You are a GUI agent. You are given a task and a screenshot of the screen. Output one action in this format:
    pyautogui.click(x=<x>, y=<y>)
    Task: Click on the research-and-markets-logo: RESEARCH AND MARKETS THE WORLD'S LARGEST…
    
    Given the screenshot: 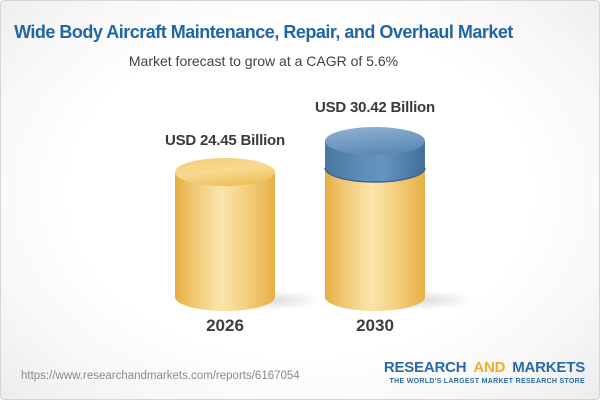 What is the action you would take?
    pyautogui.click(x=484, y=373)
    